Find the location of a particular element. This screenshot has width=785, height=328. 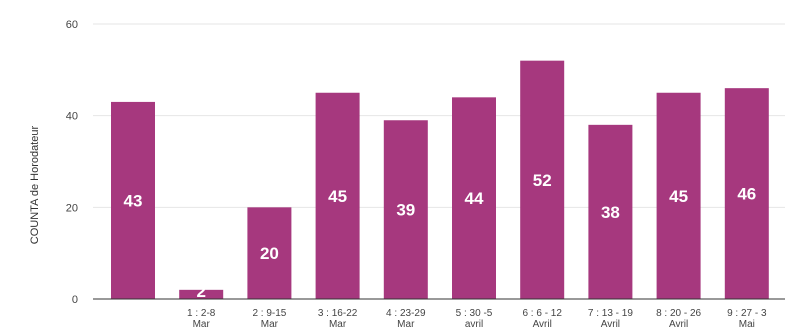

y-axis-ticks: 0 20 40 60 is located at coordinates (72, 162).